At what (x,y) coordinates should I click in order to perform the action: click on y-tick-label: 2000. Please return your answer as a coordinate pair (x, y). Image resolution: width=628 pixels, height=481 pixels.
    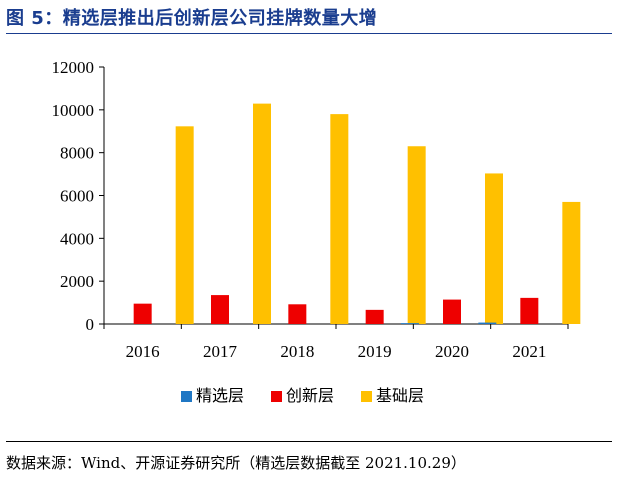
    Looking at the image, I should click on (77, 281).